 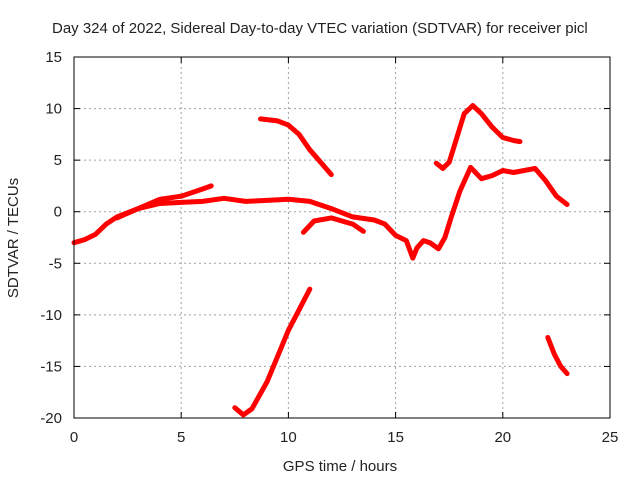 What do you see at coordinates (502, 437) in the screenshot?
I see `x-tick-label: 20` at bounding box center [502, 437].